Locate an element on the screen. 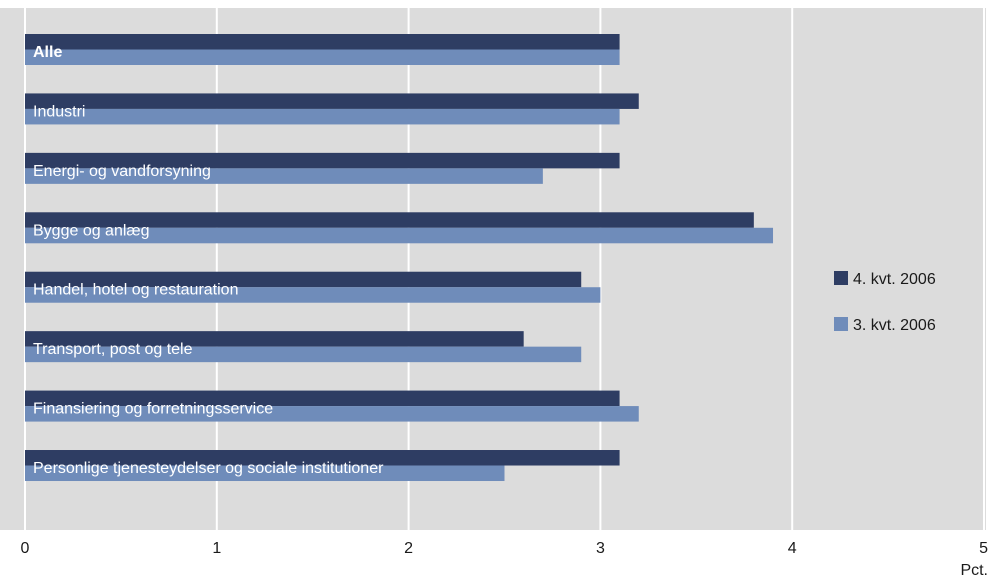 This screenshot has width=1002, height=584. legend: 4. kvt. 2006 3. kvt. 2006 is located at coordinates (885, 302).